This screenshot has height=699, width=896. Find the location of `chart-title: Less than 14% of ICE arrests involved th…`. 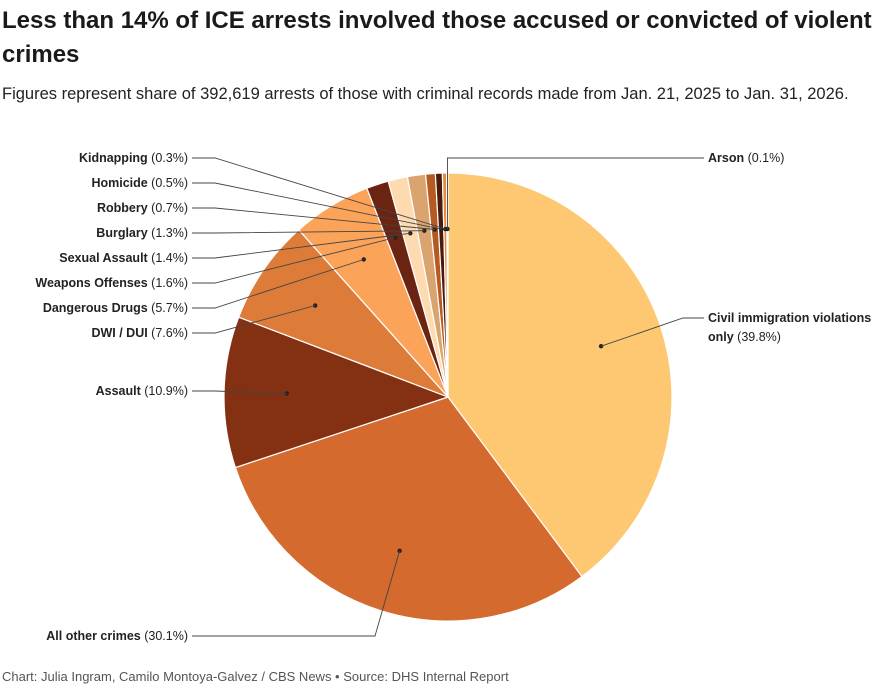

chart-title: Less than 14% of ICE arrests involved th… is located at coordinates (437, 37).